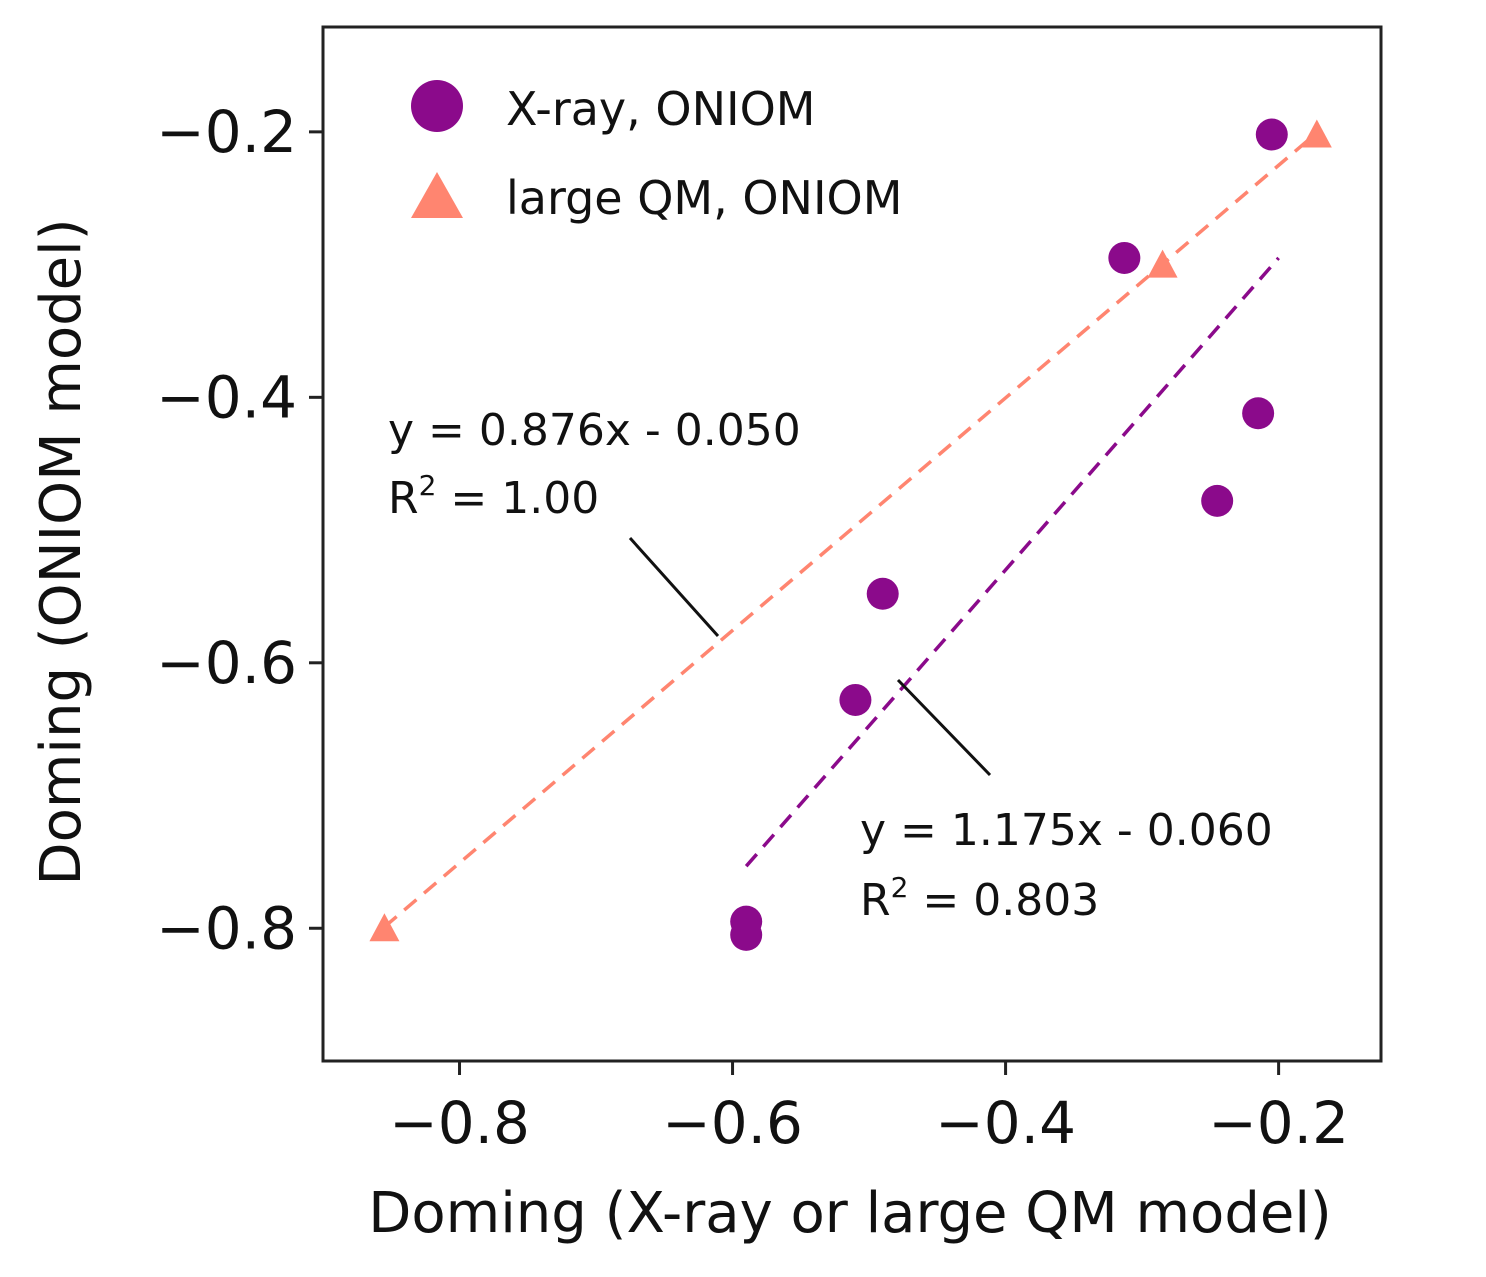 Image resolution: width=1486 pixels, height=1277 pixels. I want to click on annotation-xray-r2: R2 = 0.803, so click(979, 898).